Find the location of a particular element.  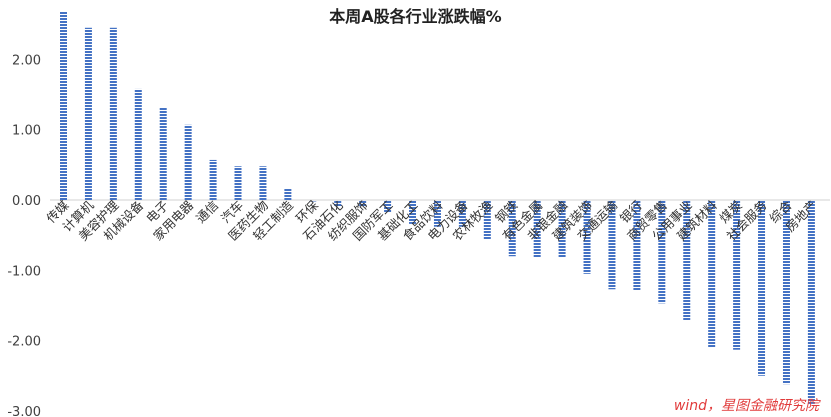

y-tick-label: 2.00 is located at coordinates (26, 60).